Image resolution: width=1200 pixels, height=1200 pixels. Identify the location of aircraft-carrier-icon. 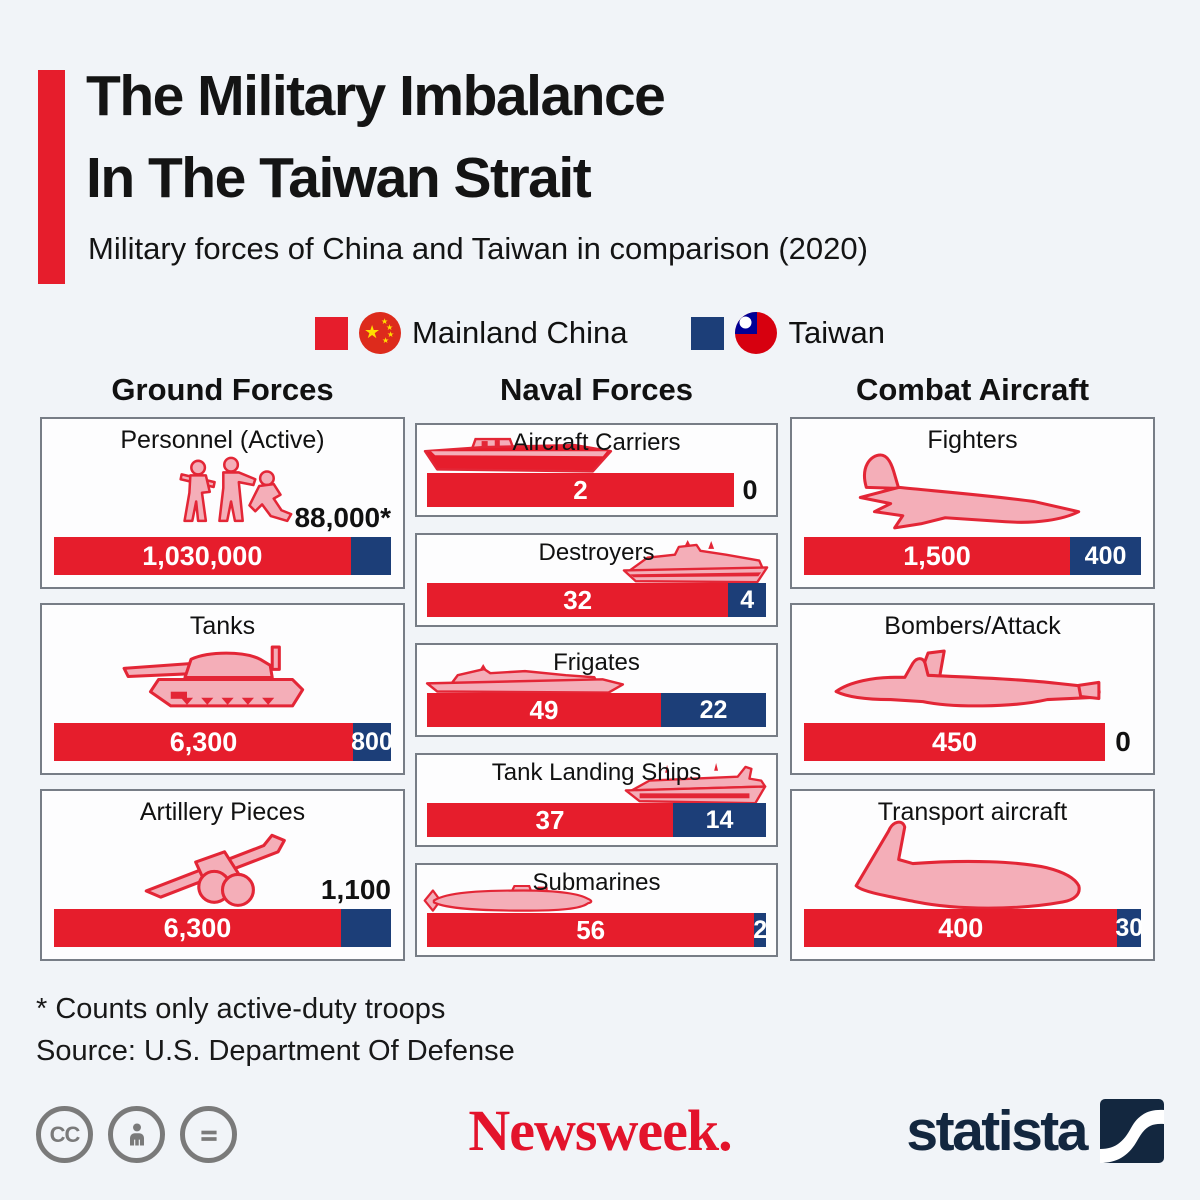
(519, 454).